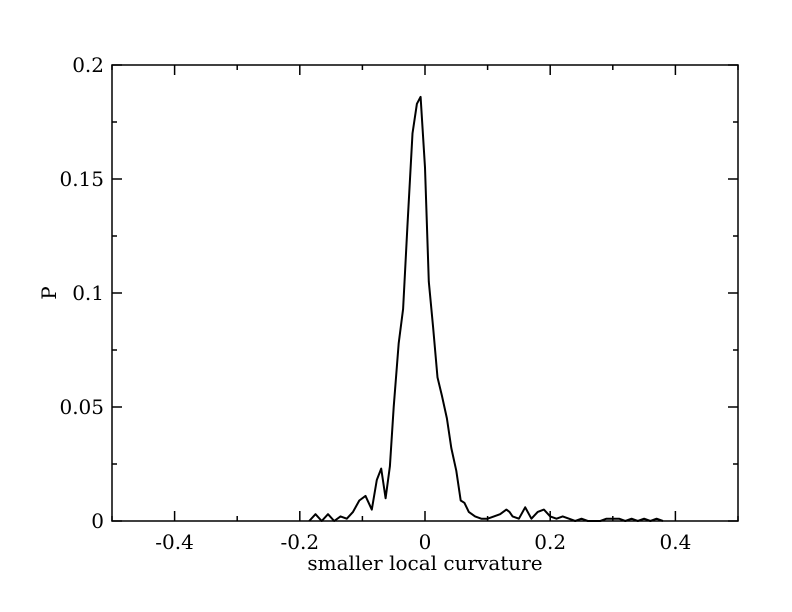  What do you see at coordinates (174, 542) in the screenshot?
I see `x-tick-label: -0.4` at bounding box center [174, 542].